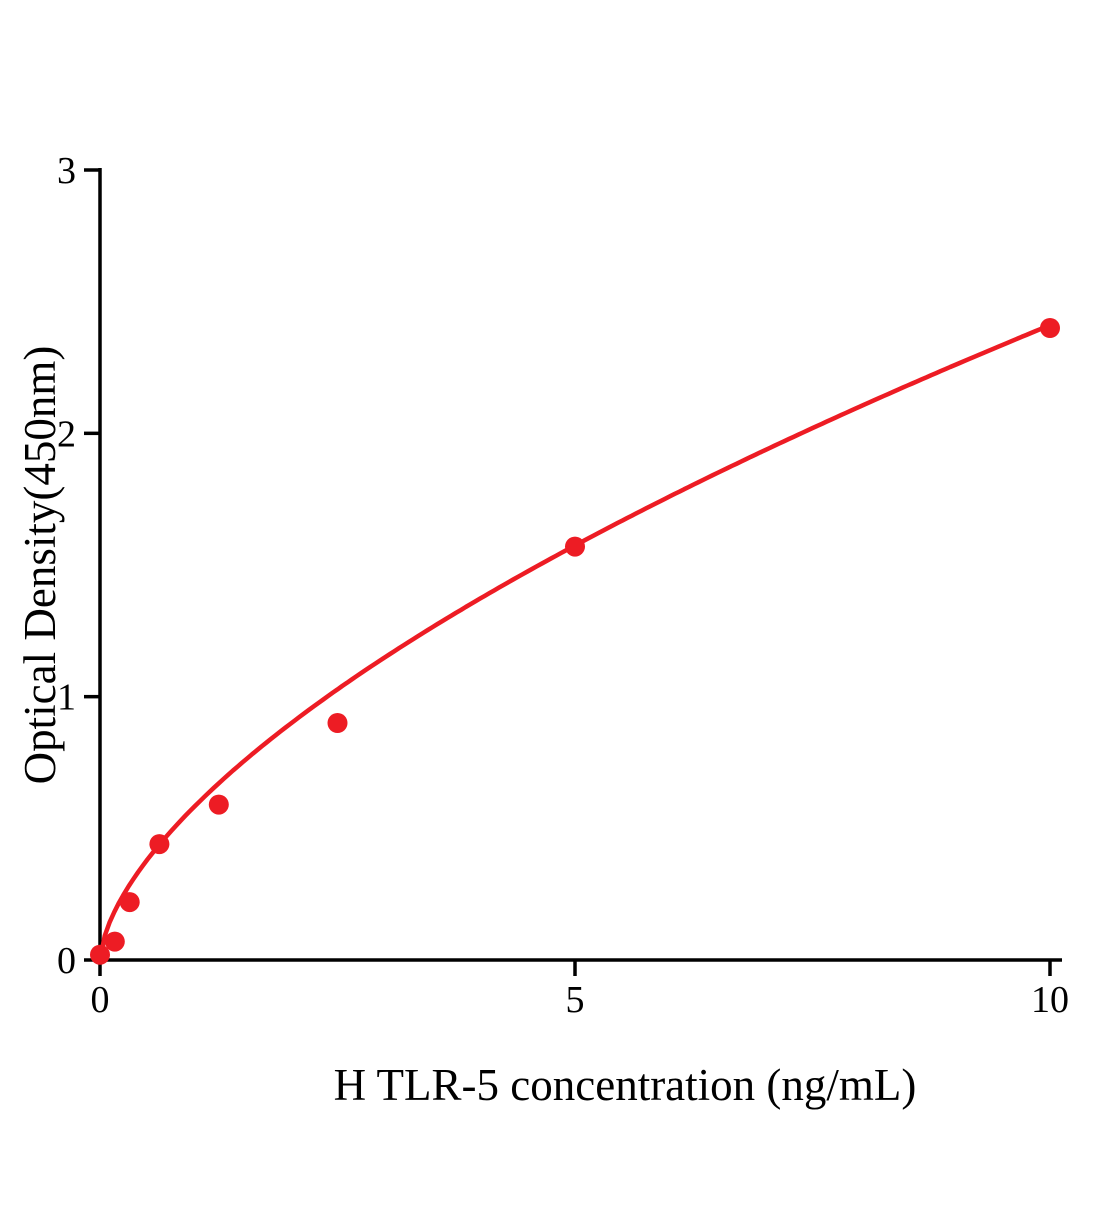 Image resolution: width=1104 pixels, height=1205 pixels. What do you see at coordinates (100, 1000) in the screenshot?
I see `x-tick-label: 0` at bounding box center [100, 1000].